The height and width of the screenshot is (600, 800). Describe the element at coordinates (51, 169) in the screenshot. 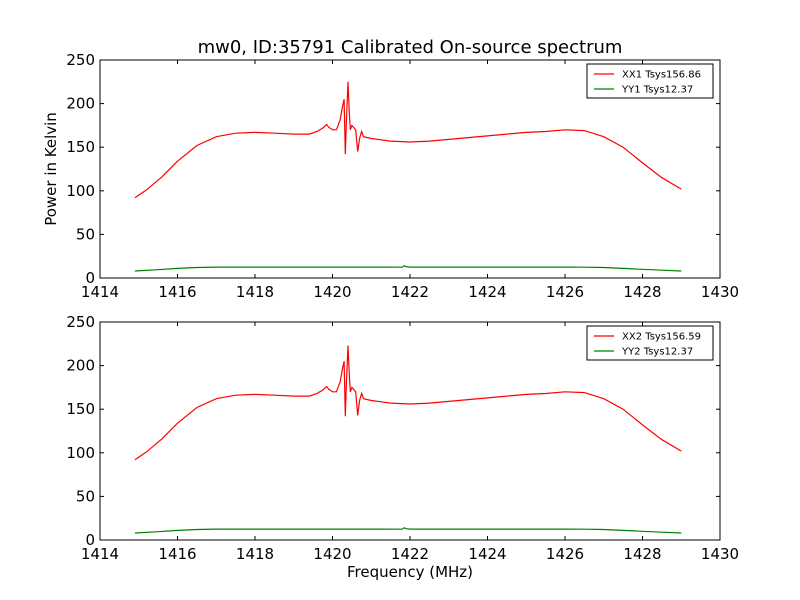

I see `y-axis-label: Power in Kelvin` at that location.